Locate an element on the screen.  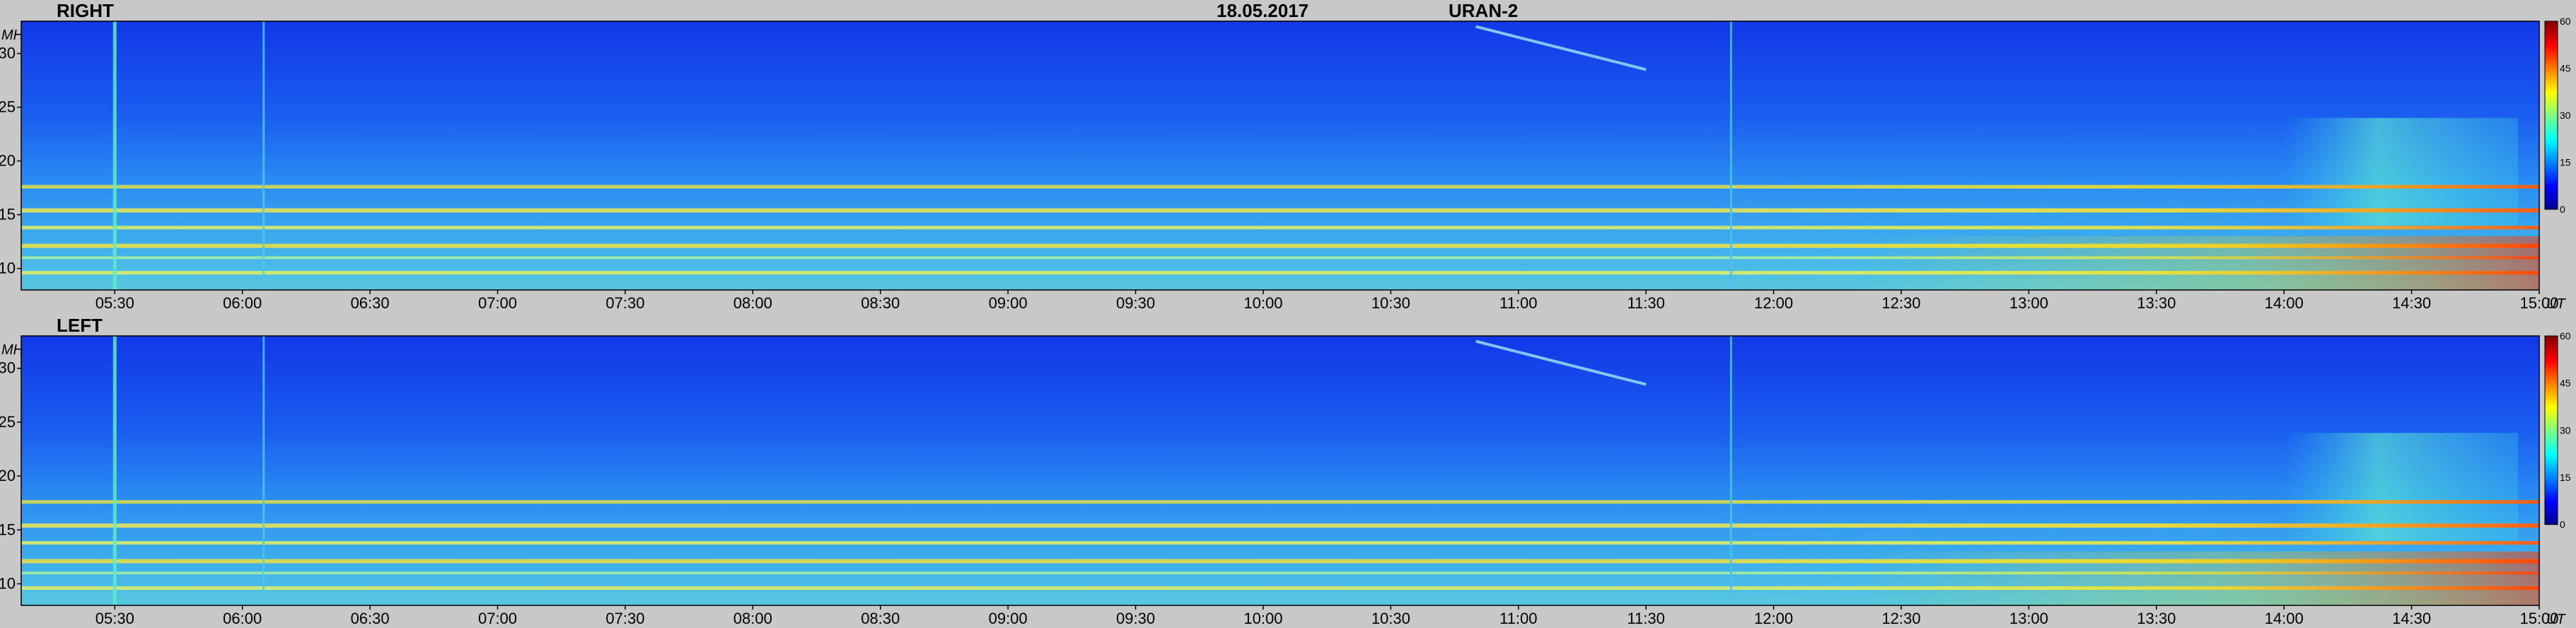
x-tick-label: 12:00 is located at coordinates (1773, 303).